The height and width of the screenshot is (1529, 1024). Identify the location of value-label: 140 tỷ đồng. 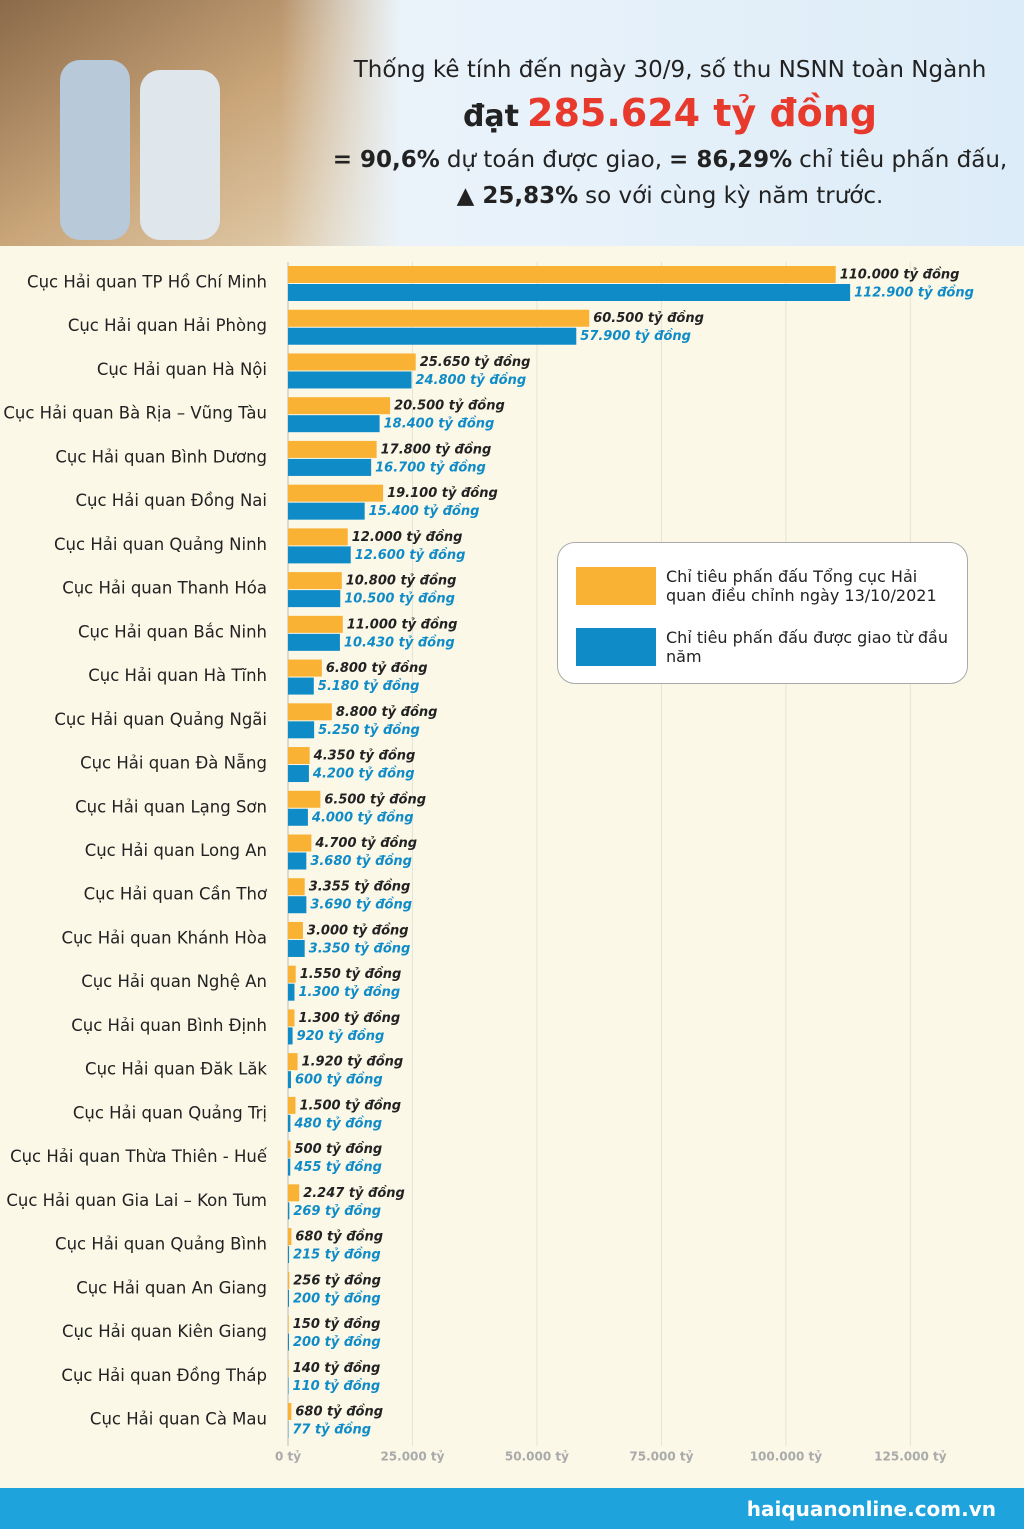
(337, 1368).